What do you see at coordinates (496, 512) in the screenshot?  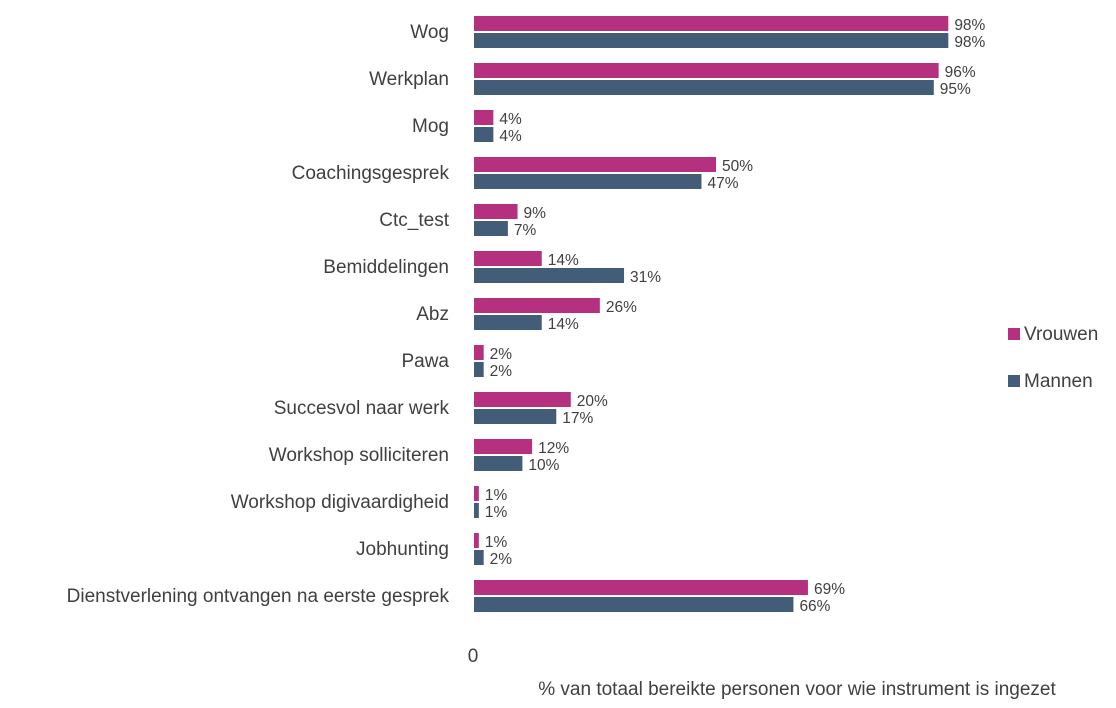 I see `data-label-mannen: 1%` at bounding box center [496, 512].